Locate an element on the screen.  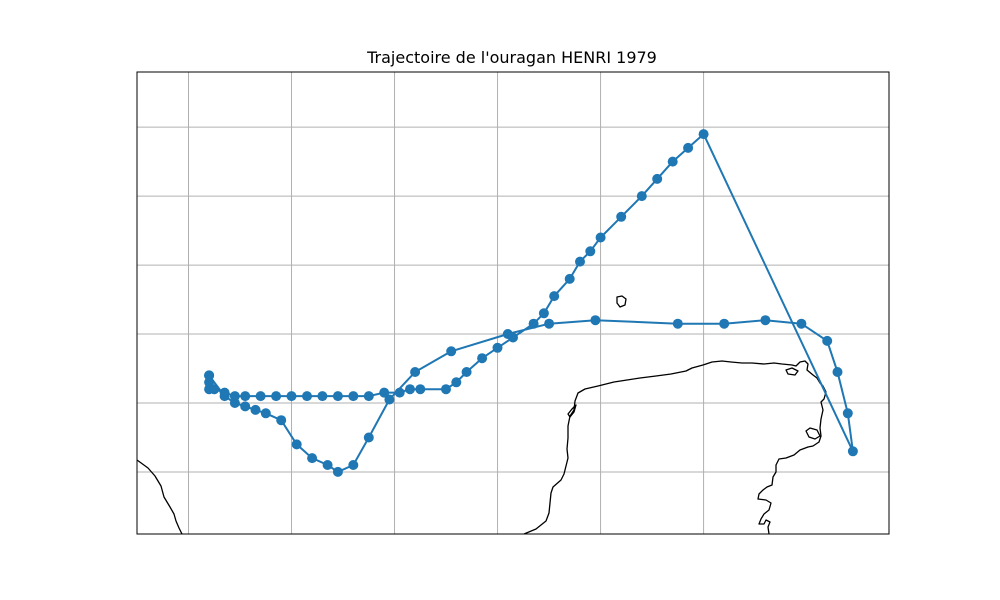
chart-title: Trajectoire de l'ouragan HENRI 1979 is located at coordinates (511, 57).